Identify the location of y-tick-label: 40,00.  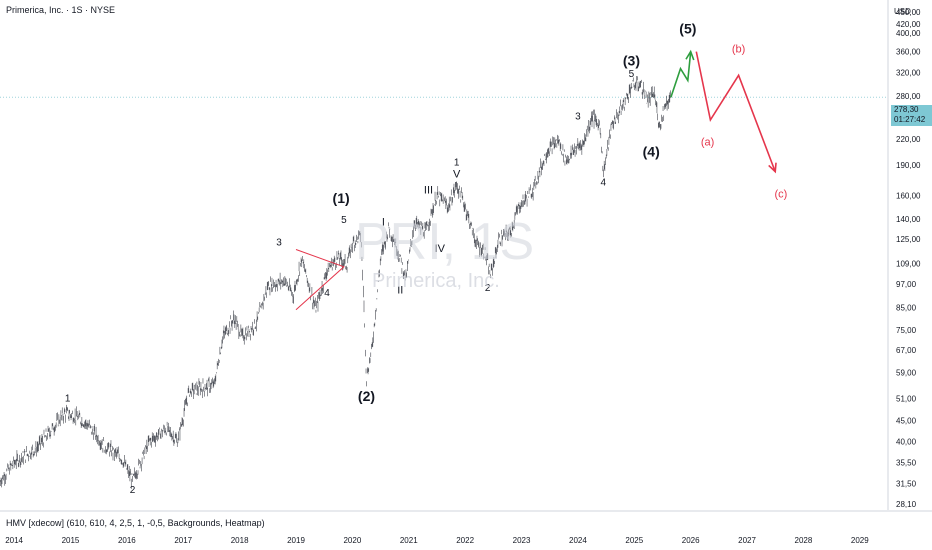
(906, 441).